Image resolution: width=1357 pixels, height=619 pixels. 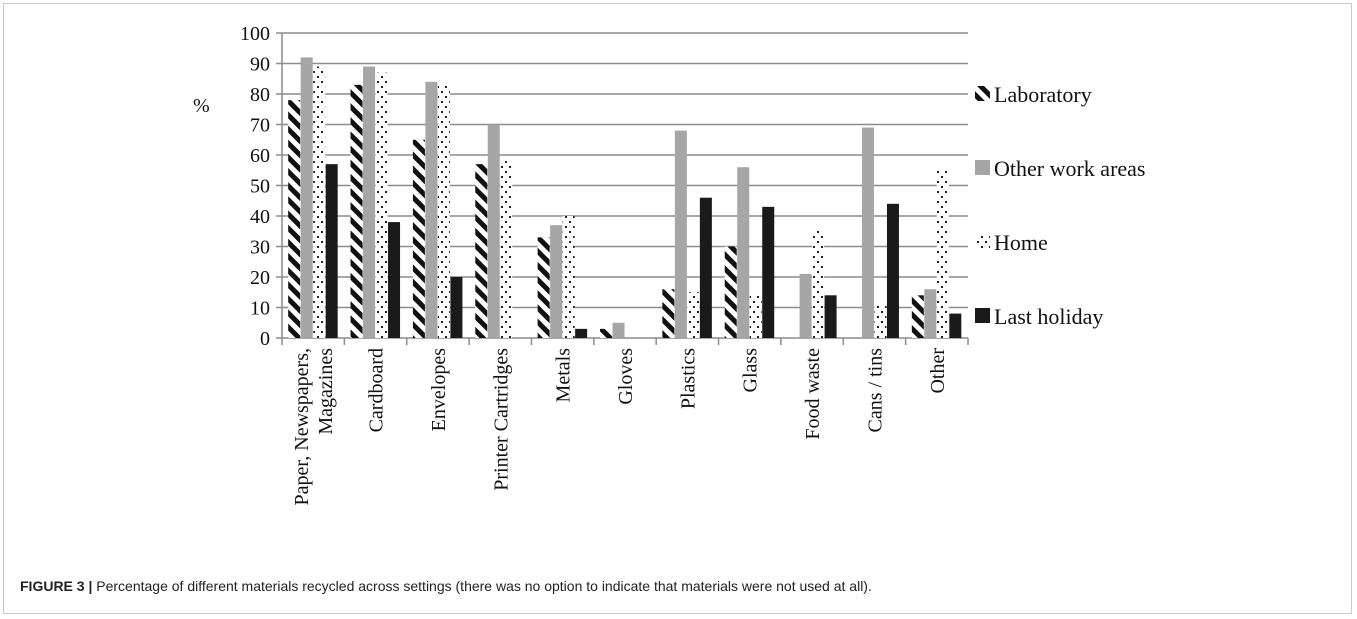 What do you see at coordinates (982, 315) in the screenshot?
I see `legend-swatch-last-holiday` at bounding box center [982, 315].